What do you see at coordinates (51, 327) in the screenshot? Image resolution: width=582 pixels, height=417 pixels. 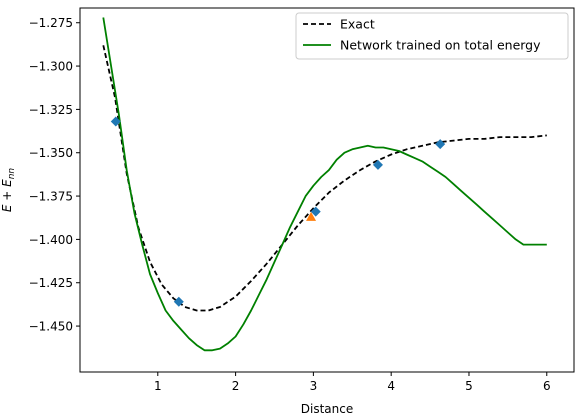 I see `y-tick-label: −1.450` at bounding box center [51, 327].